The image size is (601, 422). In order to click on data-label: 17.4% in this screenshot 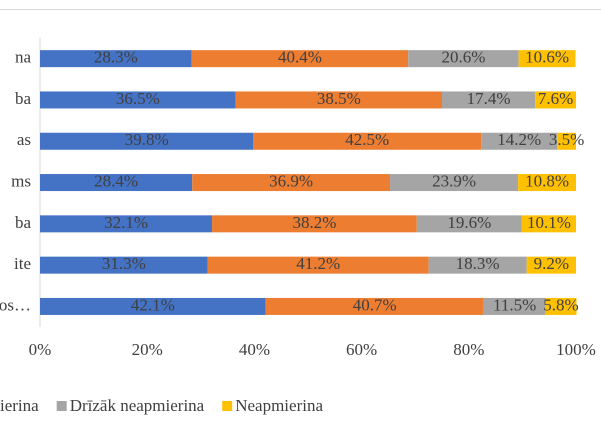, I will do `click(489, 98)`.